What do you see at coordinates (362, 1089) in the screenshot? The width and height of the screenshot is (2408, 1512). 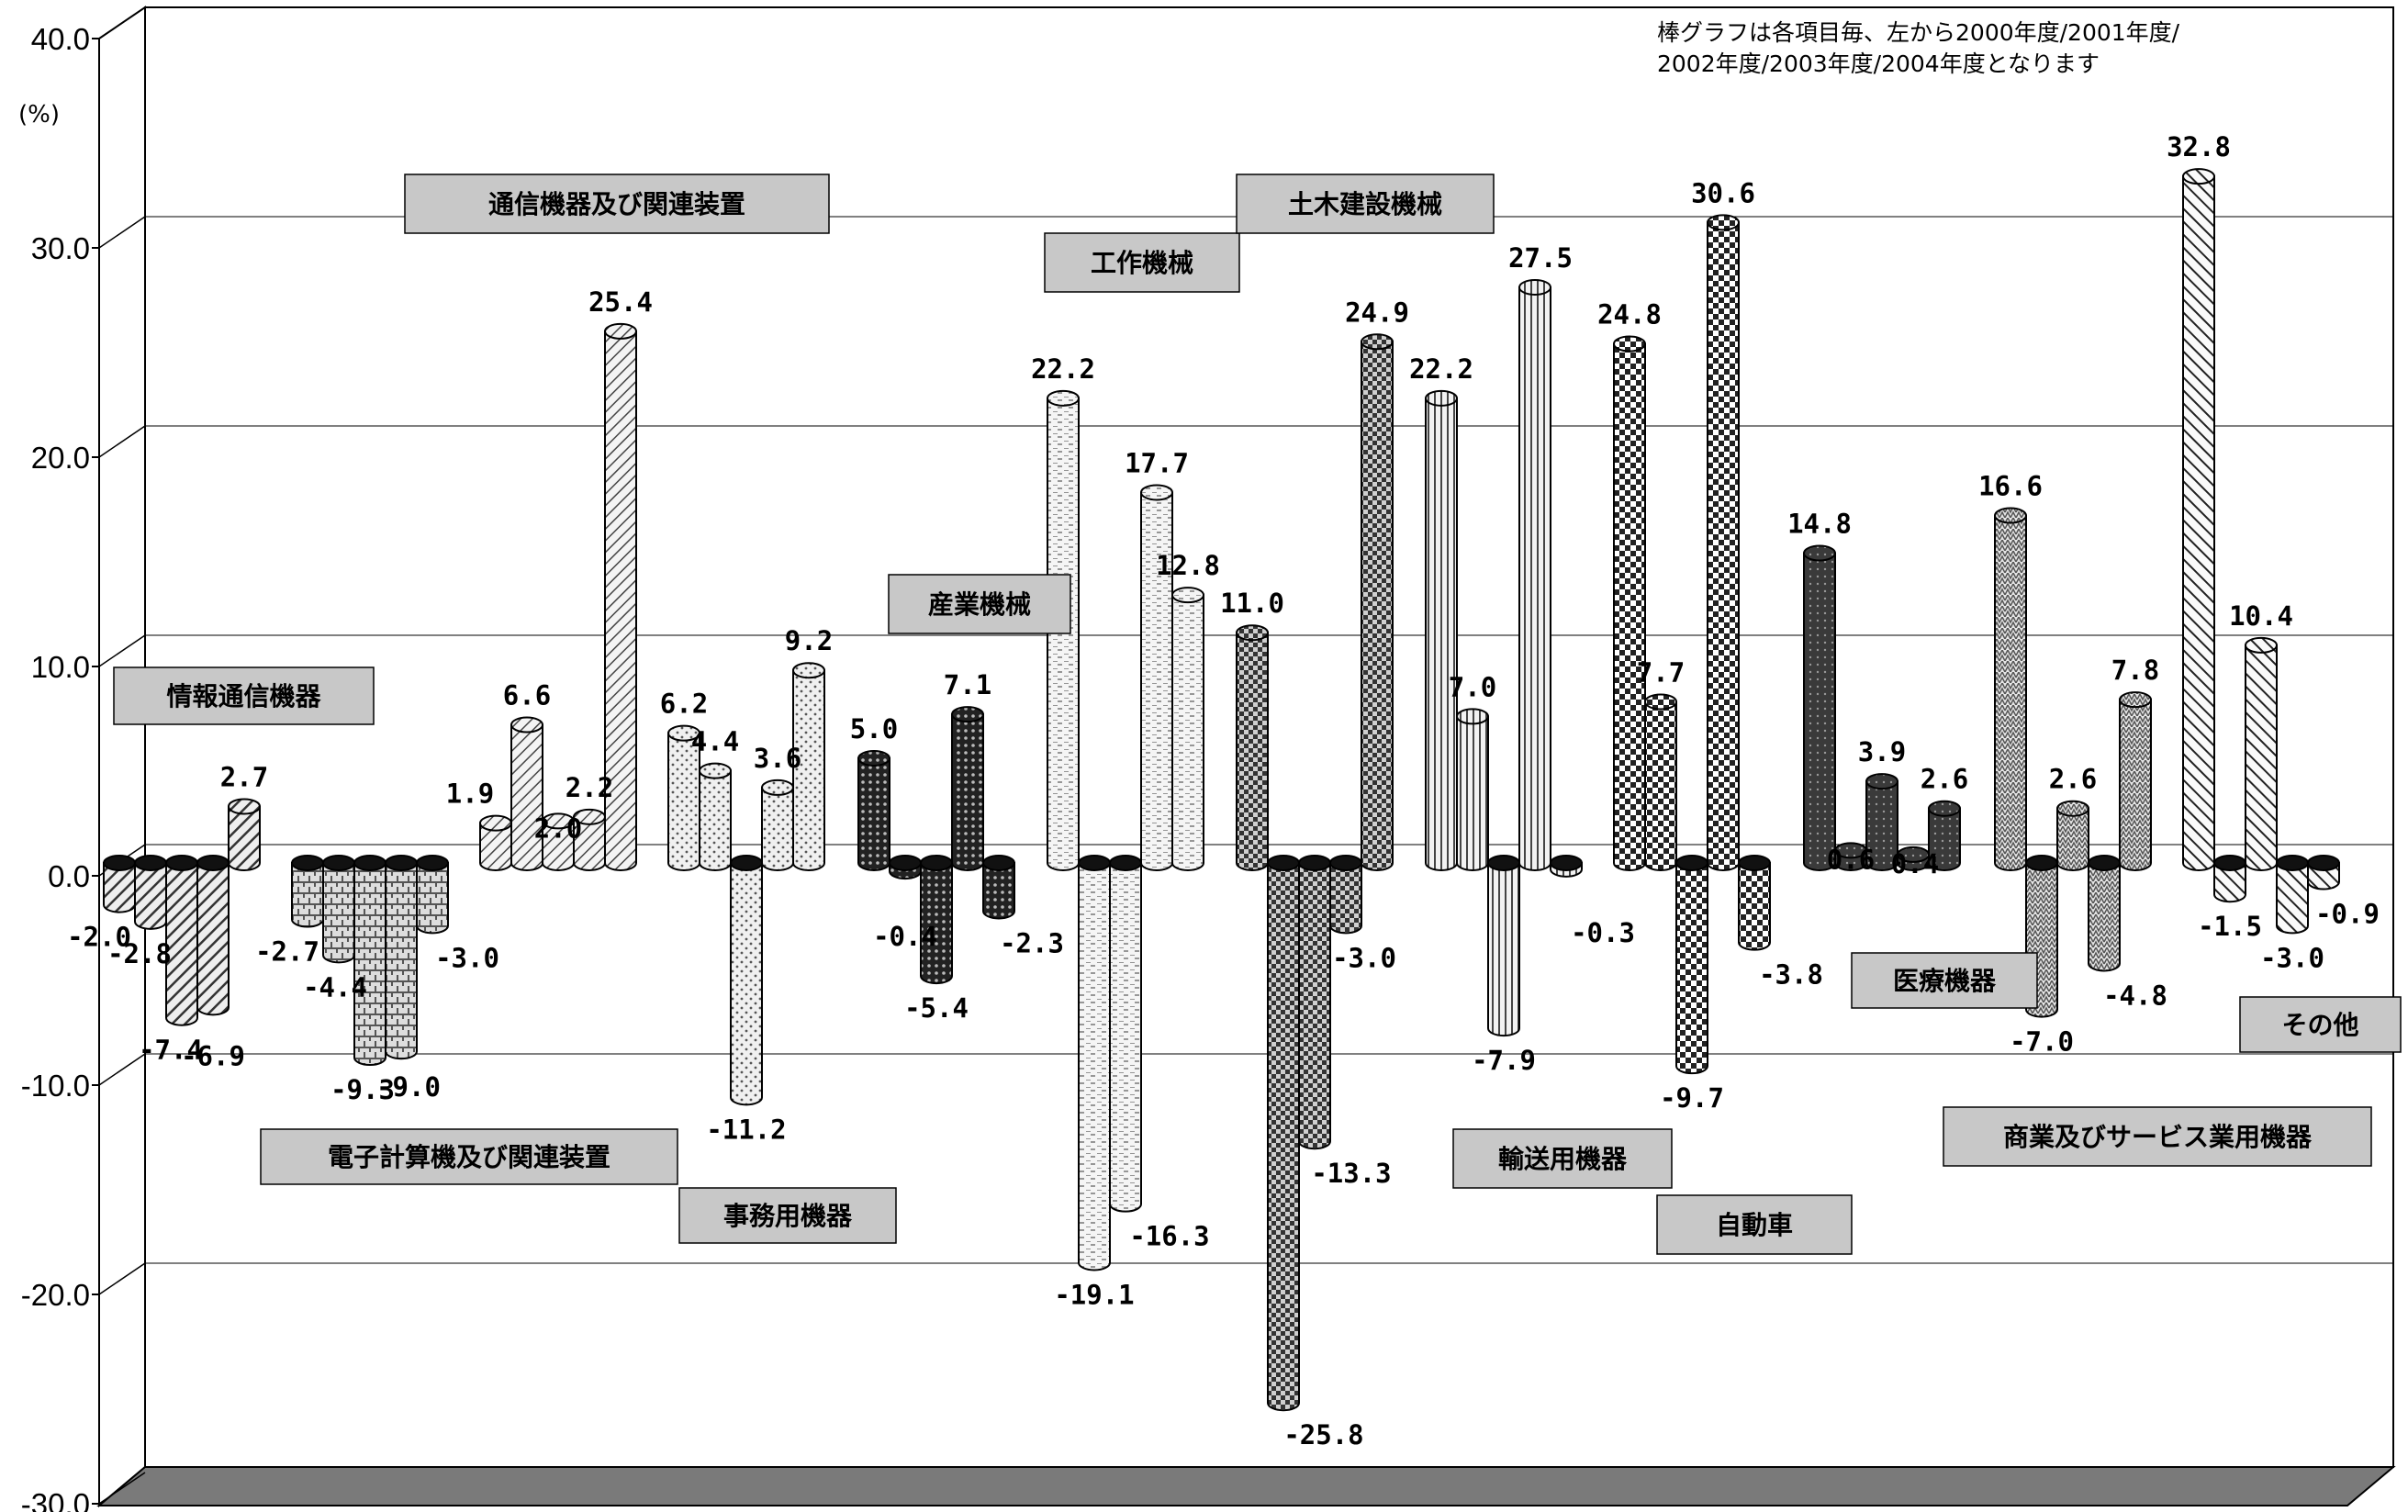 I see `value-label: -9.3` at bounding box center [362, 1089].